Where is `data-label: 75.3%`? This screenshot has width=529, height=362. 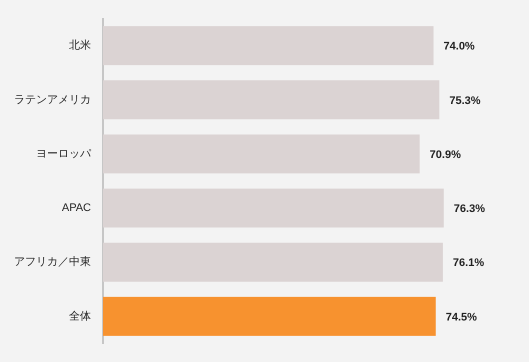
data-label: 75.3% is located at coordinates (465, 100).